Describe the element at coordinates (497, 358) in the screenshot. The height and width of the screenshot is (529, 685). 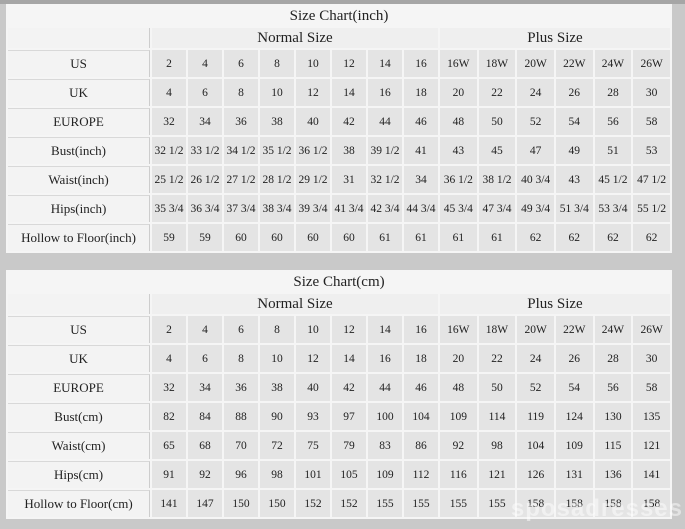
I see `table-cell: 22` at that location.